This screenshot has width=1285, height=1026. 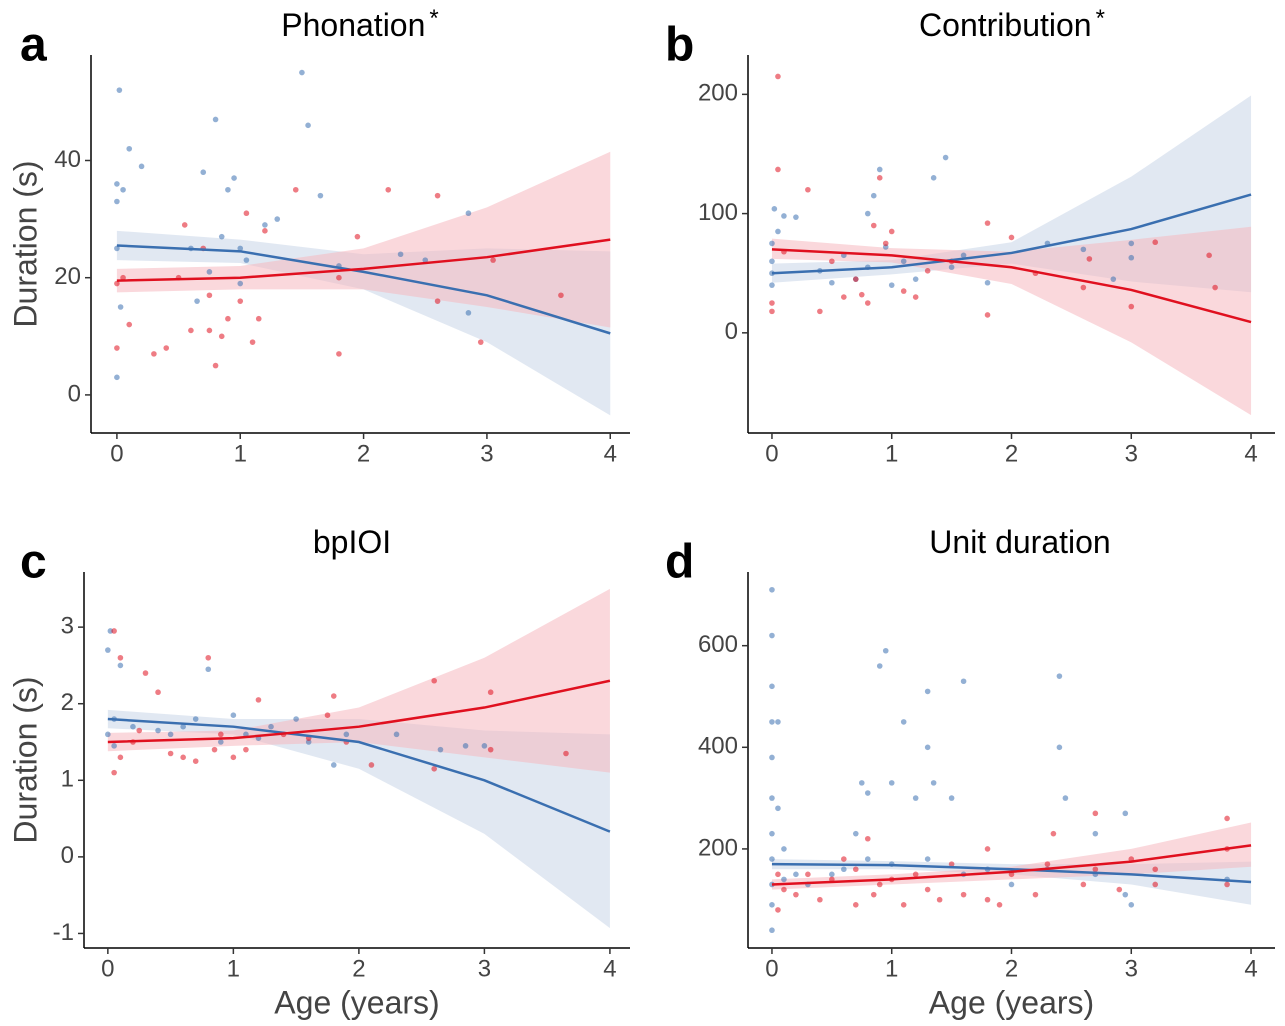 I want to click on panel-label: b, so click(x=679, y=45).